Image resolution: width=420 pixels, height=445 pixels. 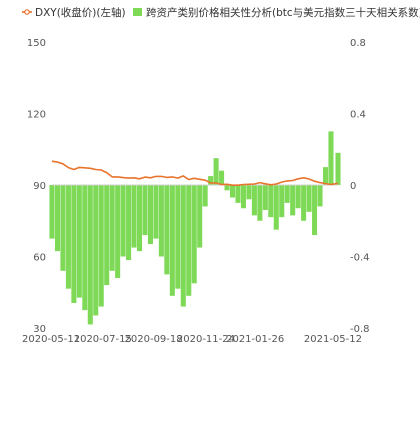 What do you see at coordinates (51, 339) in the screenshot?
I see `x-axis-tick-label: 2020-05-11` at bounding box center [51, 339].